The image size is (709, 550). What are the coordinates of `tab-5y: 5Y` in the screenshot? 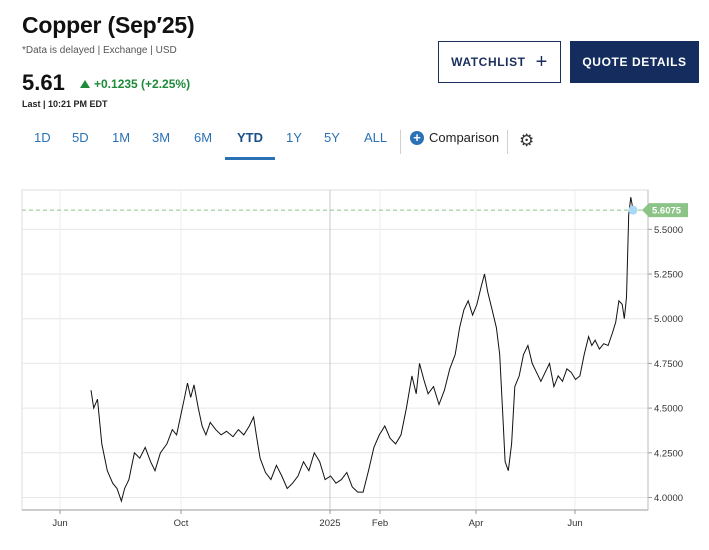 It's located at (332, 137).